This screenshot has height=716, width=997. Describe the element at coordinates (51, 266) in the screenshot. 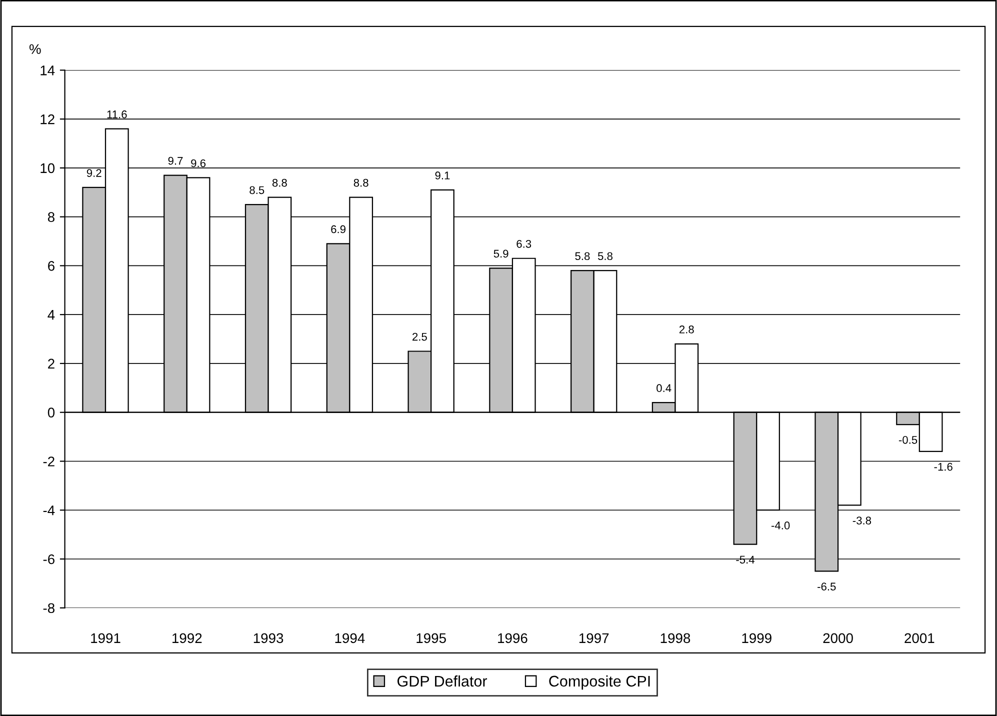

I see `y-tick-label: 6` at that location.